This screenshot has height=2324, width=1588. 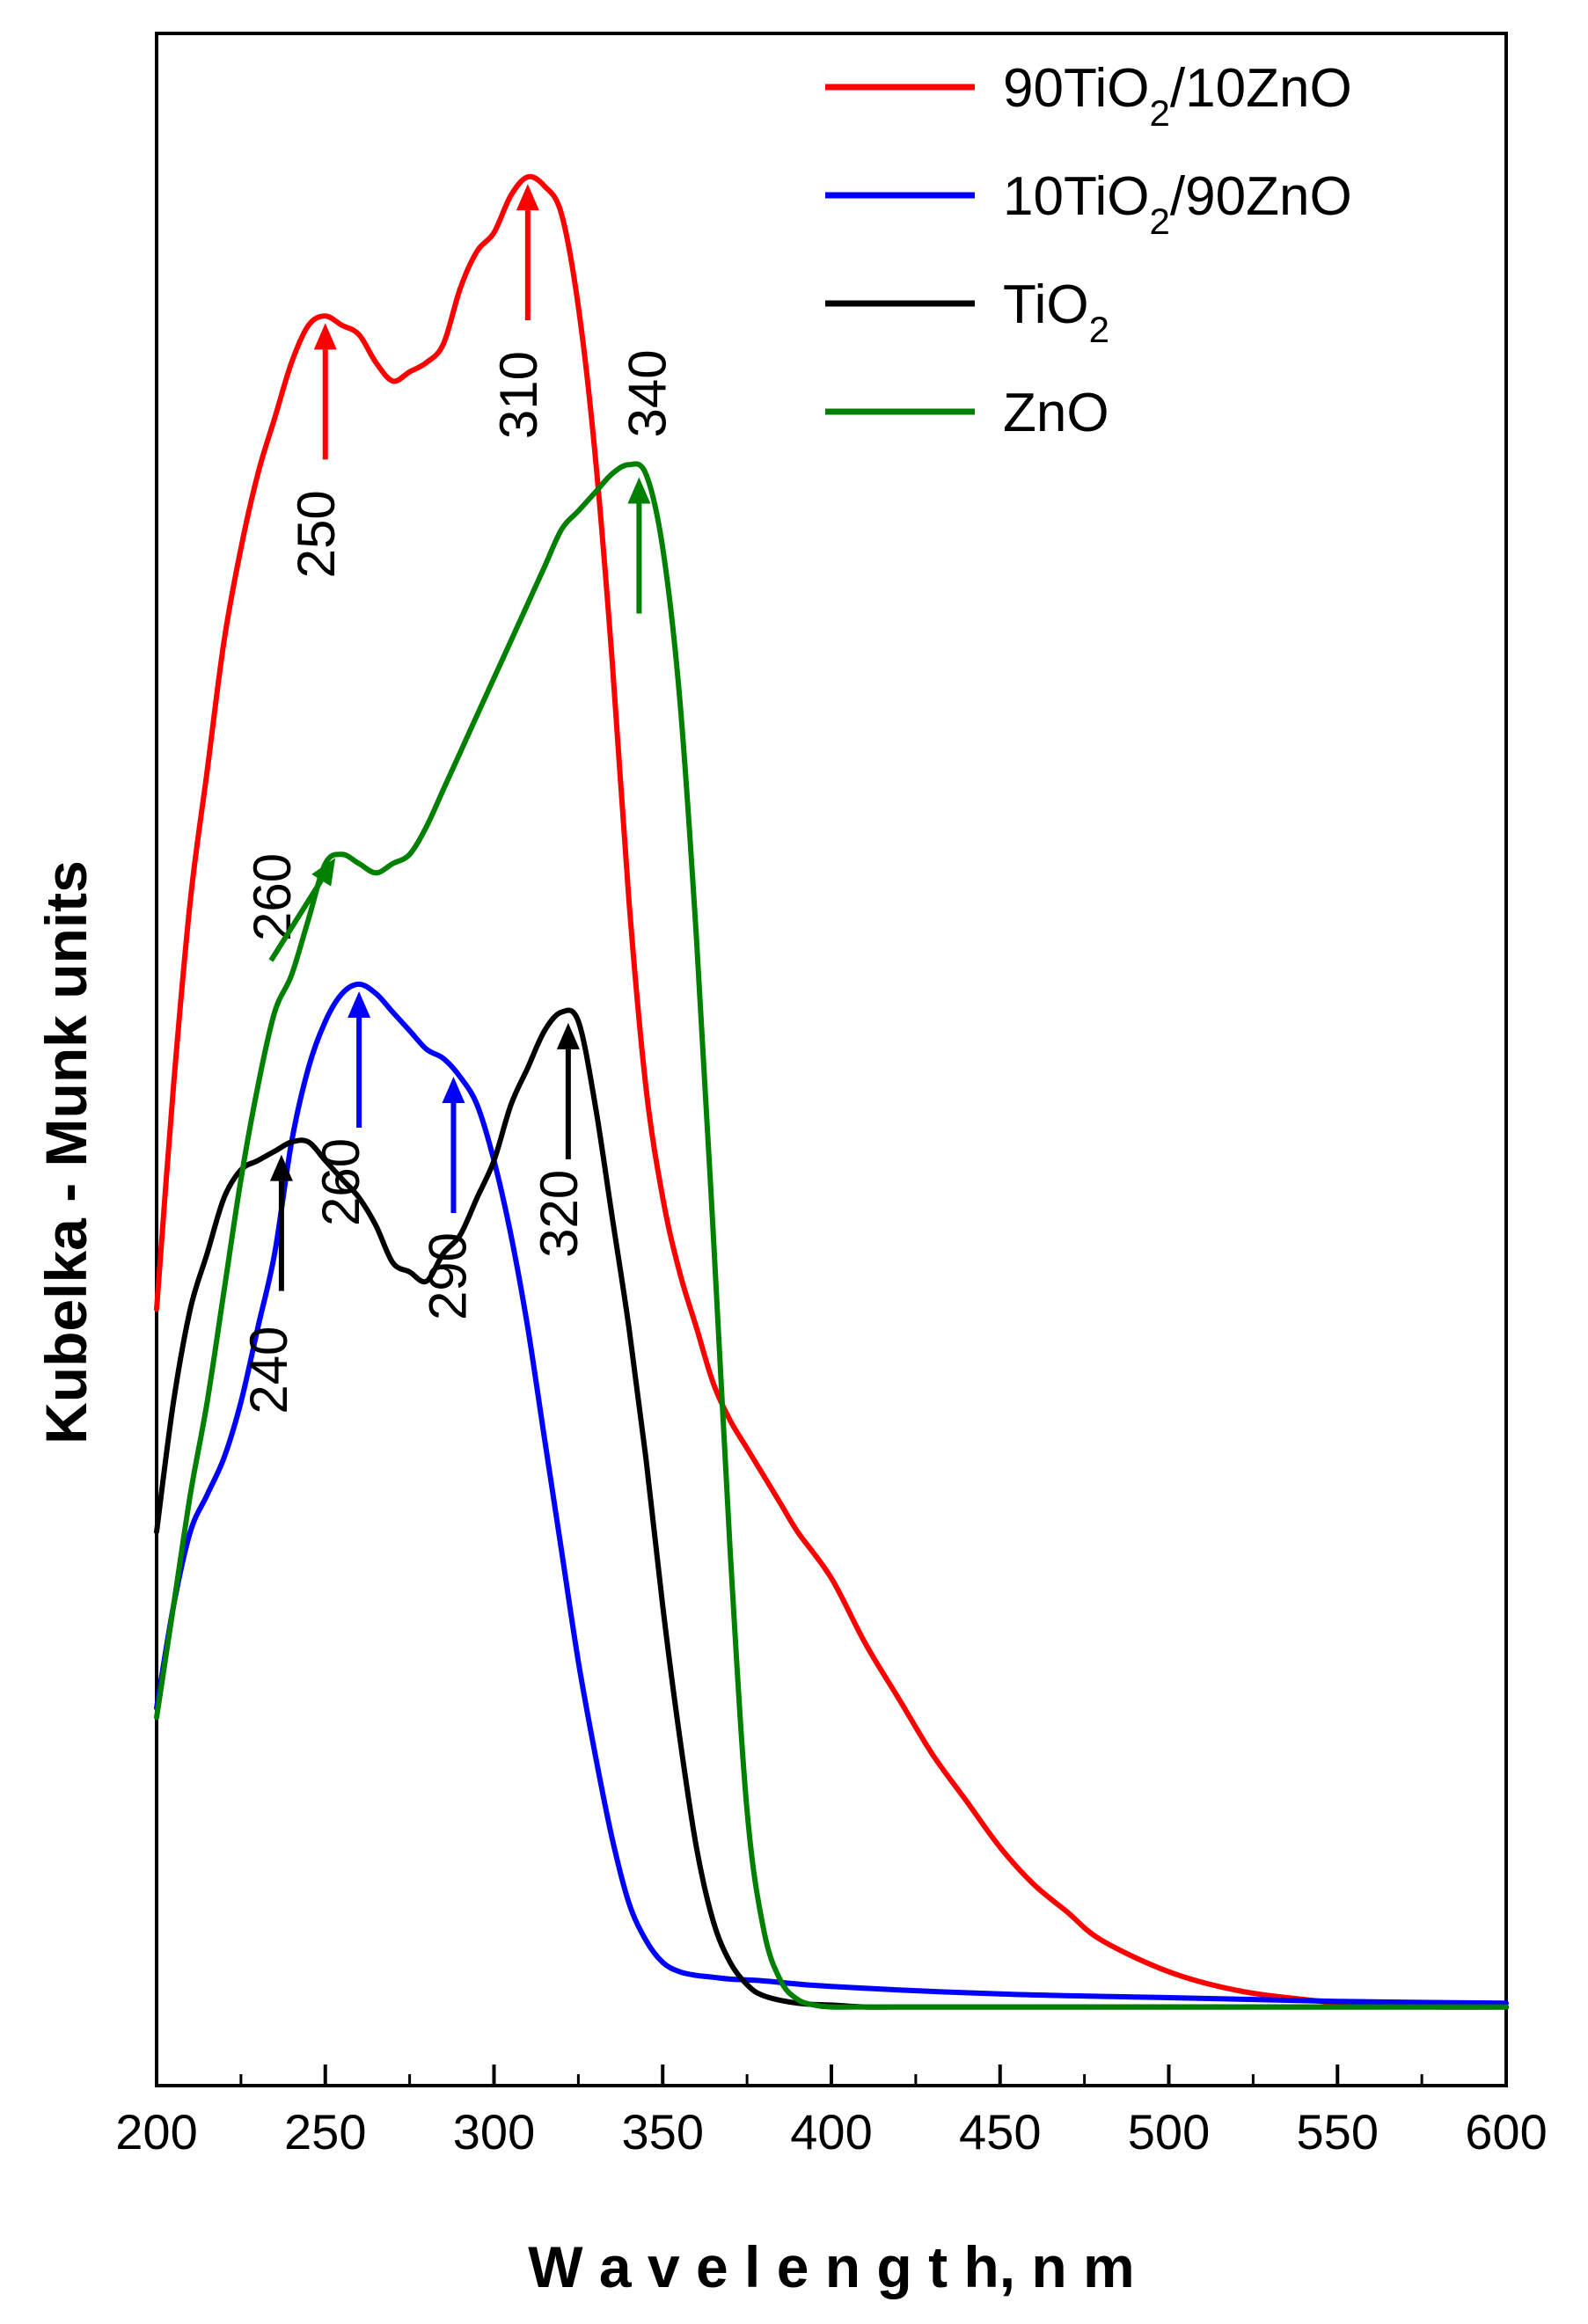 What do you see at coordinates (1088, 251) in the screenshot?
I see `legend: 90TiO2/10ZnO 10TiO2/90ZnO TiO2 ZnO` at bounding box center [1088, 251].